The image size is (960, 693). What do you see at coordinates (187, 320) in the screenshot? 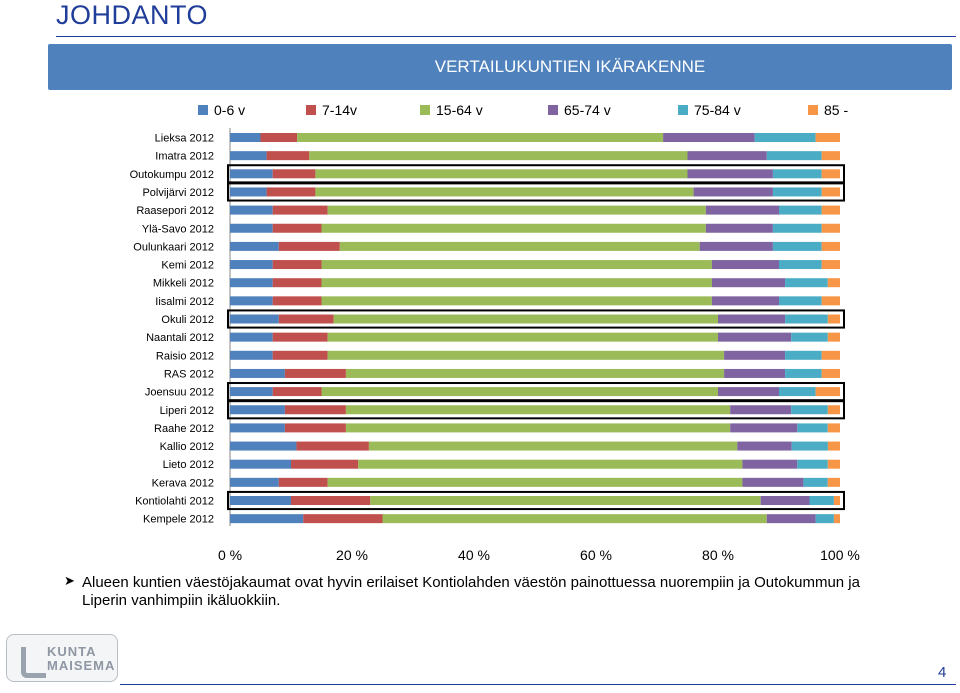
I see `category-label: Okuli 2012` at bounding box center [187, 320].